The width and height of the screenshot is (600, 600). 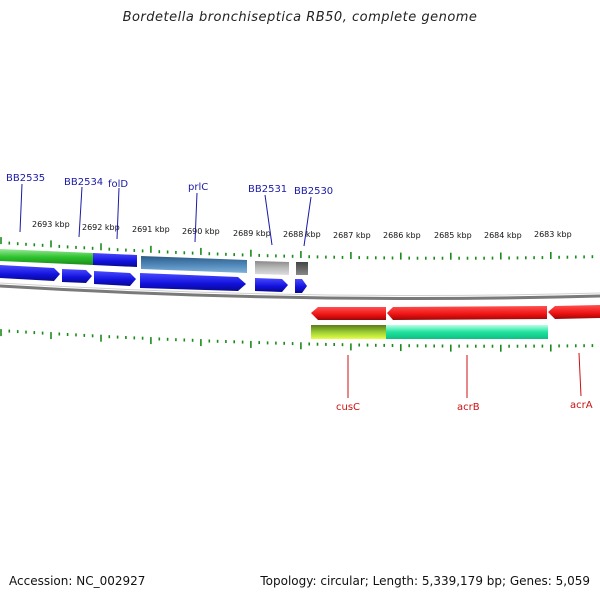 I want to click on gene-label-bb2531: BB2531, so click(x=267, y=189).